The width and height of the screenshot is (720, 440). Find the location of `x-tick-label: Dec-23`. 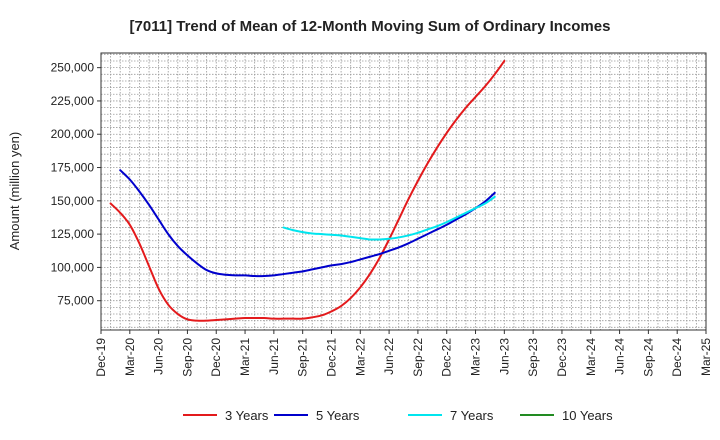

x-tick-label: Dec-23 is located at coordinates (562, 357).